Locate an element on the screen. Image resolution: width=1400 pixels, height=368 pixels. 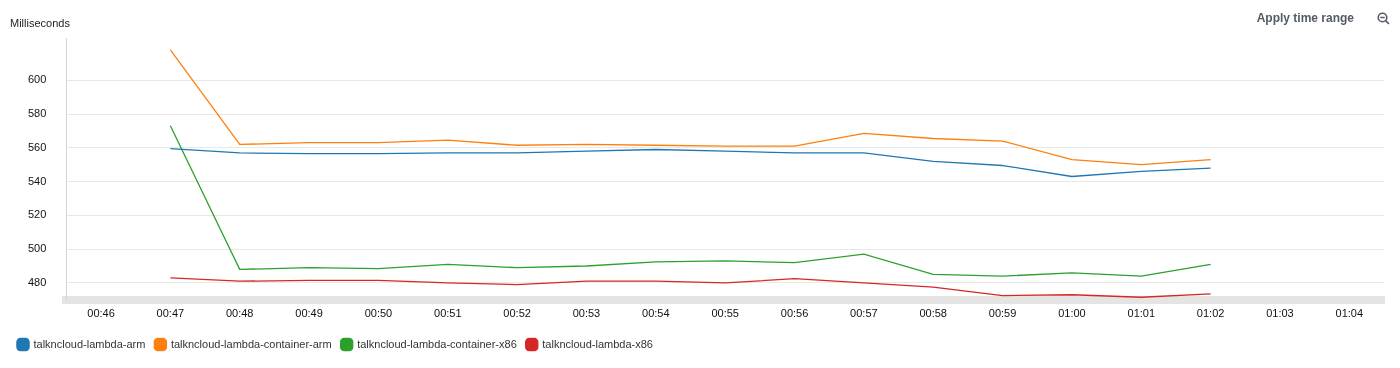
x-tick-label: 00:57 is located at coordinates (864, 313).